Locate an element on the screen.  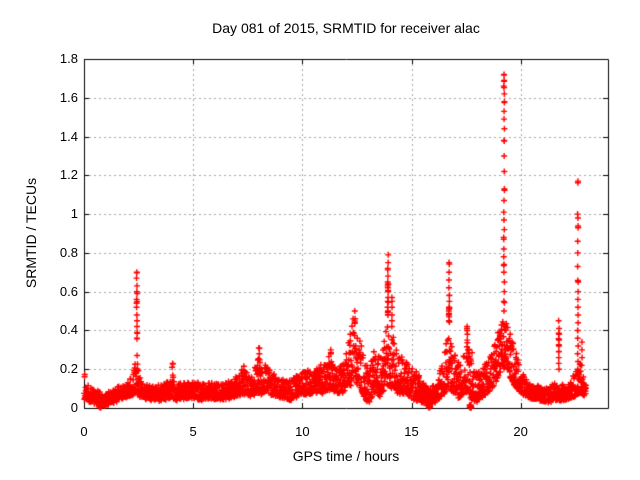
y-tick-label: 0.4 is located at coordinates (68, 330).